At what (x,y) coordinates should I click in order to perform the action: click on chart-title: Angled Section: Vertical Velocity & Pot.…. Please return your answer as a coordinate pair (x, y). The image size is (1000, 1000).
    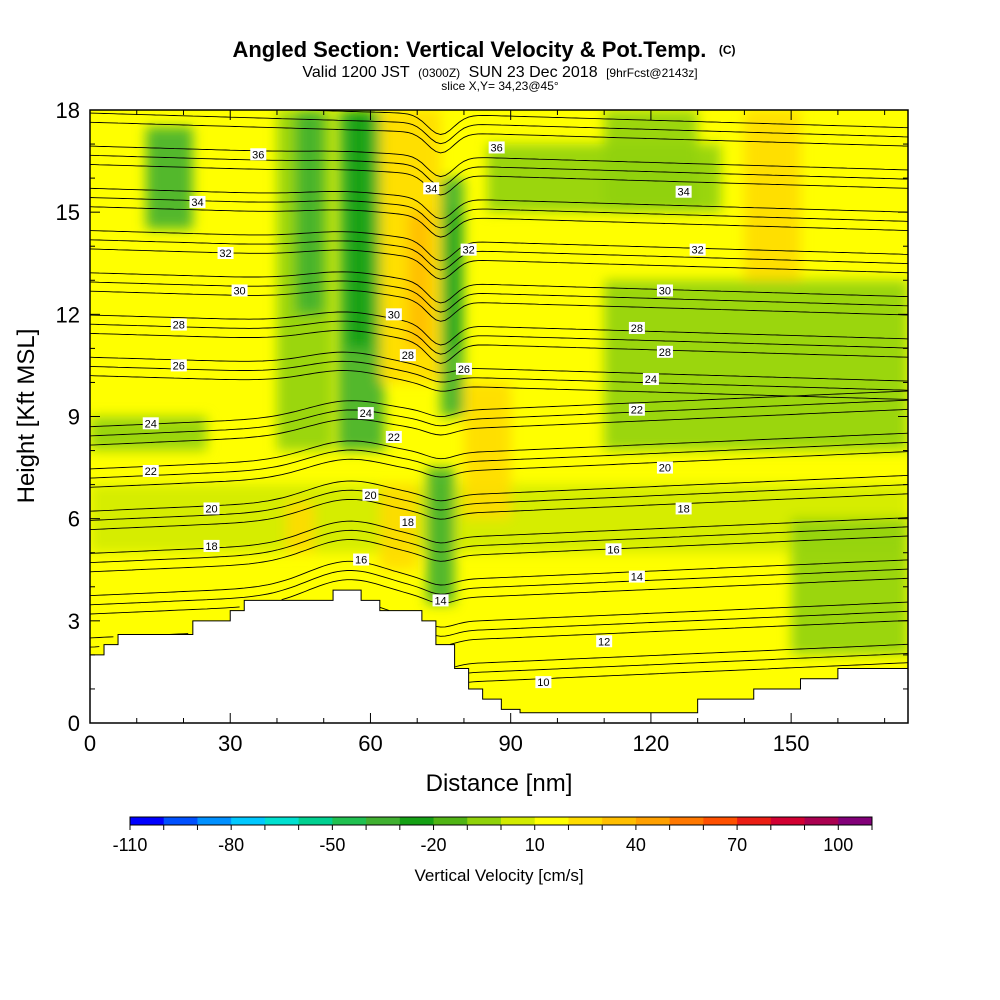
    Looking at the image, I should click on (483, 49).